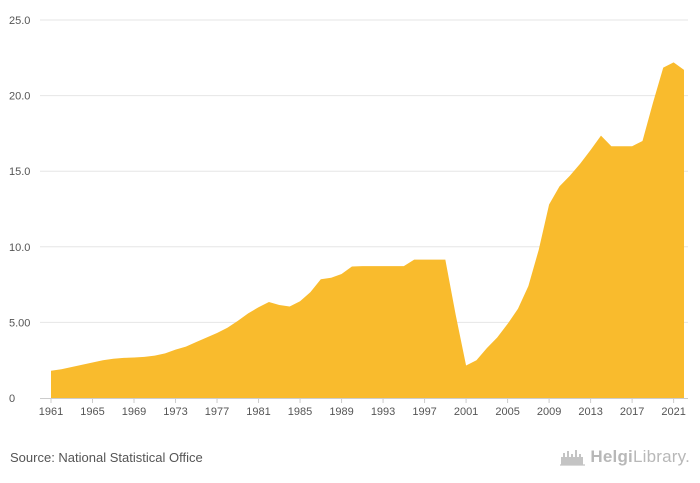 Image resolution: width=700 pixels, height=483 pixels. What do you see at coordinates (661, 456) in the screenshot?
I see `brand-light: Library.` at bounding box center [661, 456].